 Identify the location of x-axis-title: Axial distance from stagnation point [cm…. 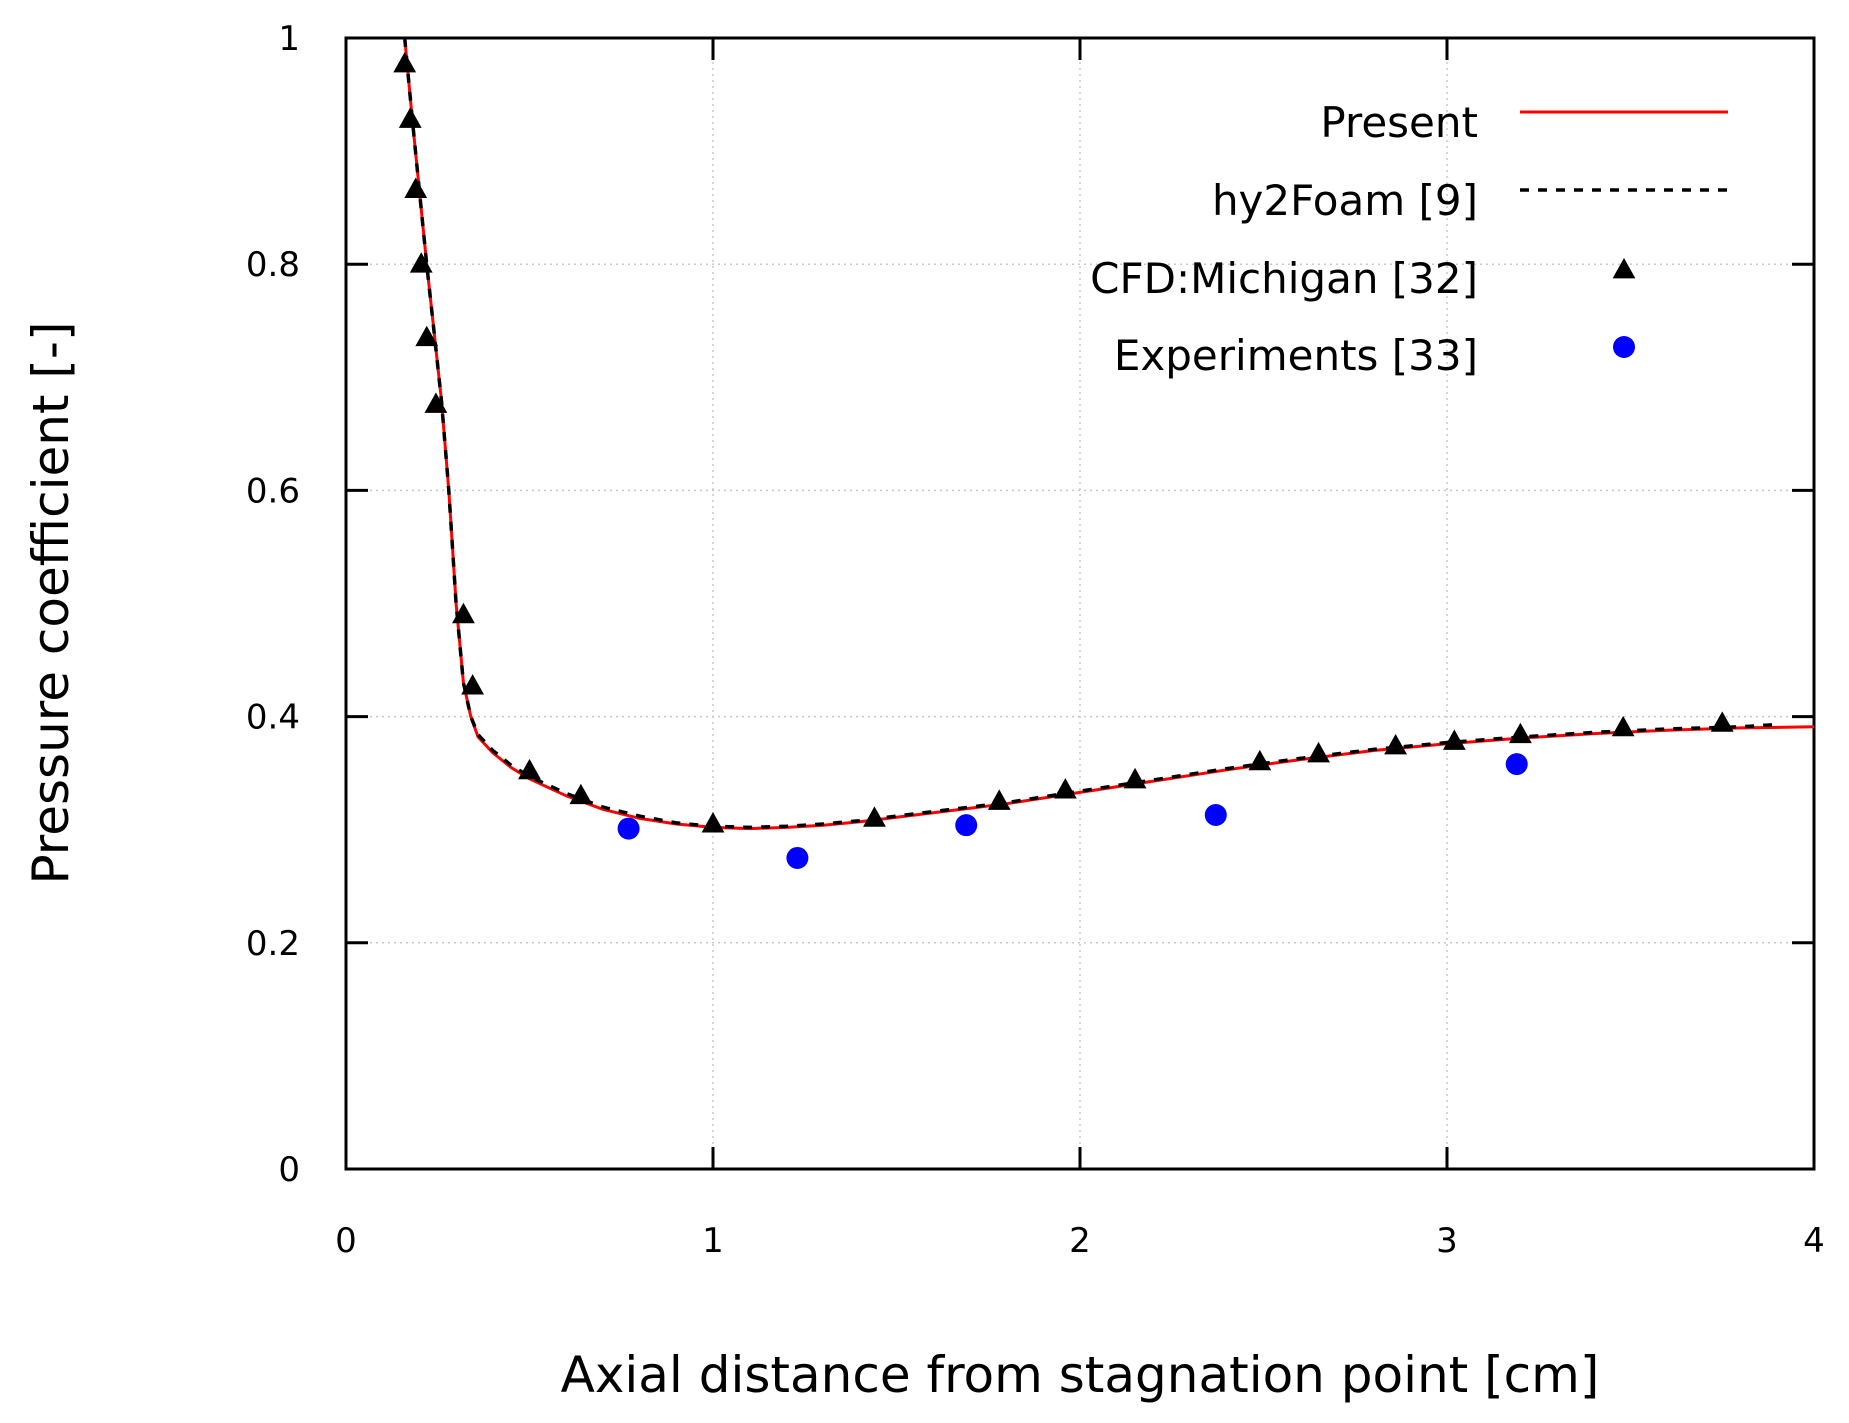
(1080, 1375).